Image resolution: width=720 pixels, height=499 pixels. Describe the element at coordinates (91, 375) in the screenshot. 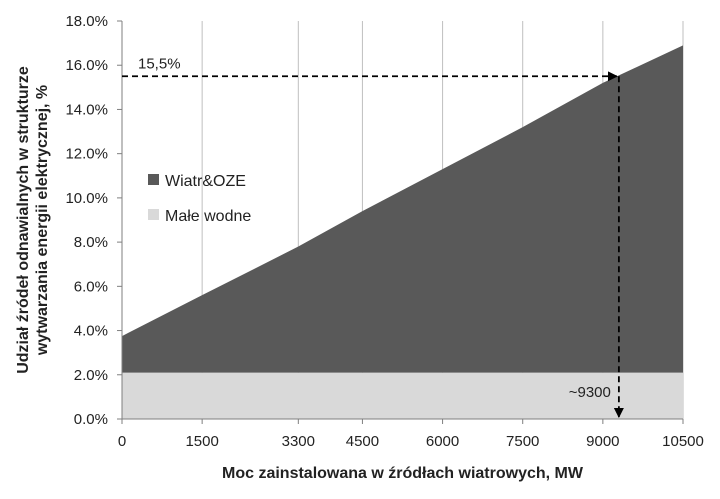

I see `y-tick-label: 2.0%` at that location.